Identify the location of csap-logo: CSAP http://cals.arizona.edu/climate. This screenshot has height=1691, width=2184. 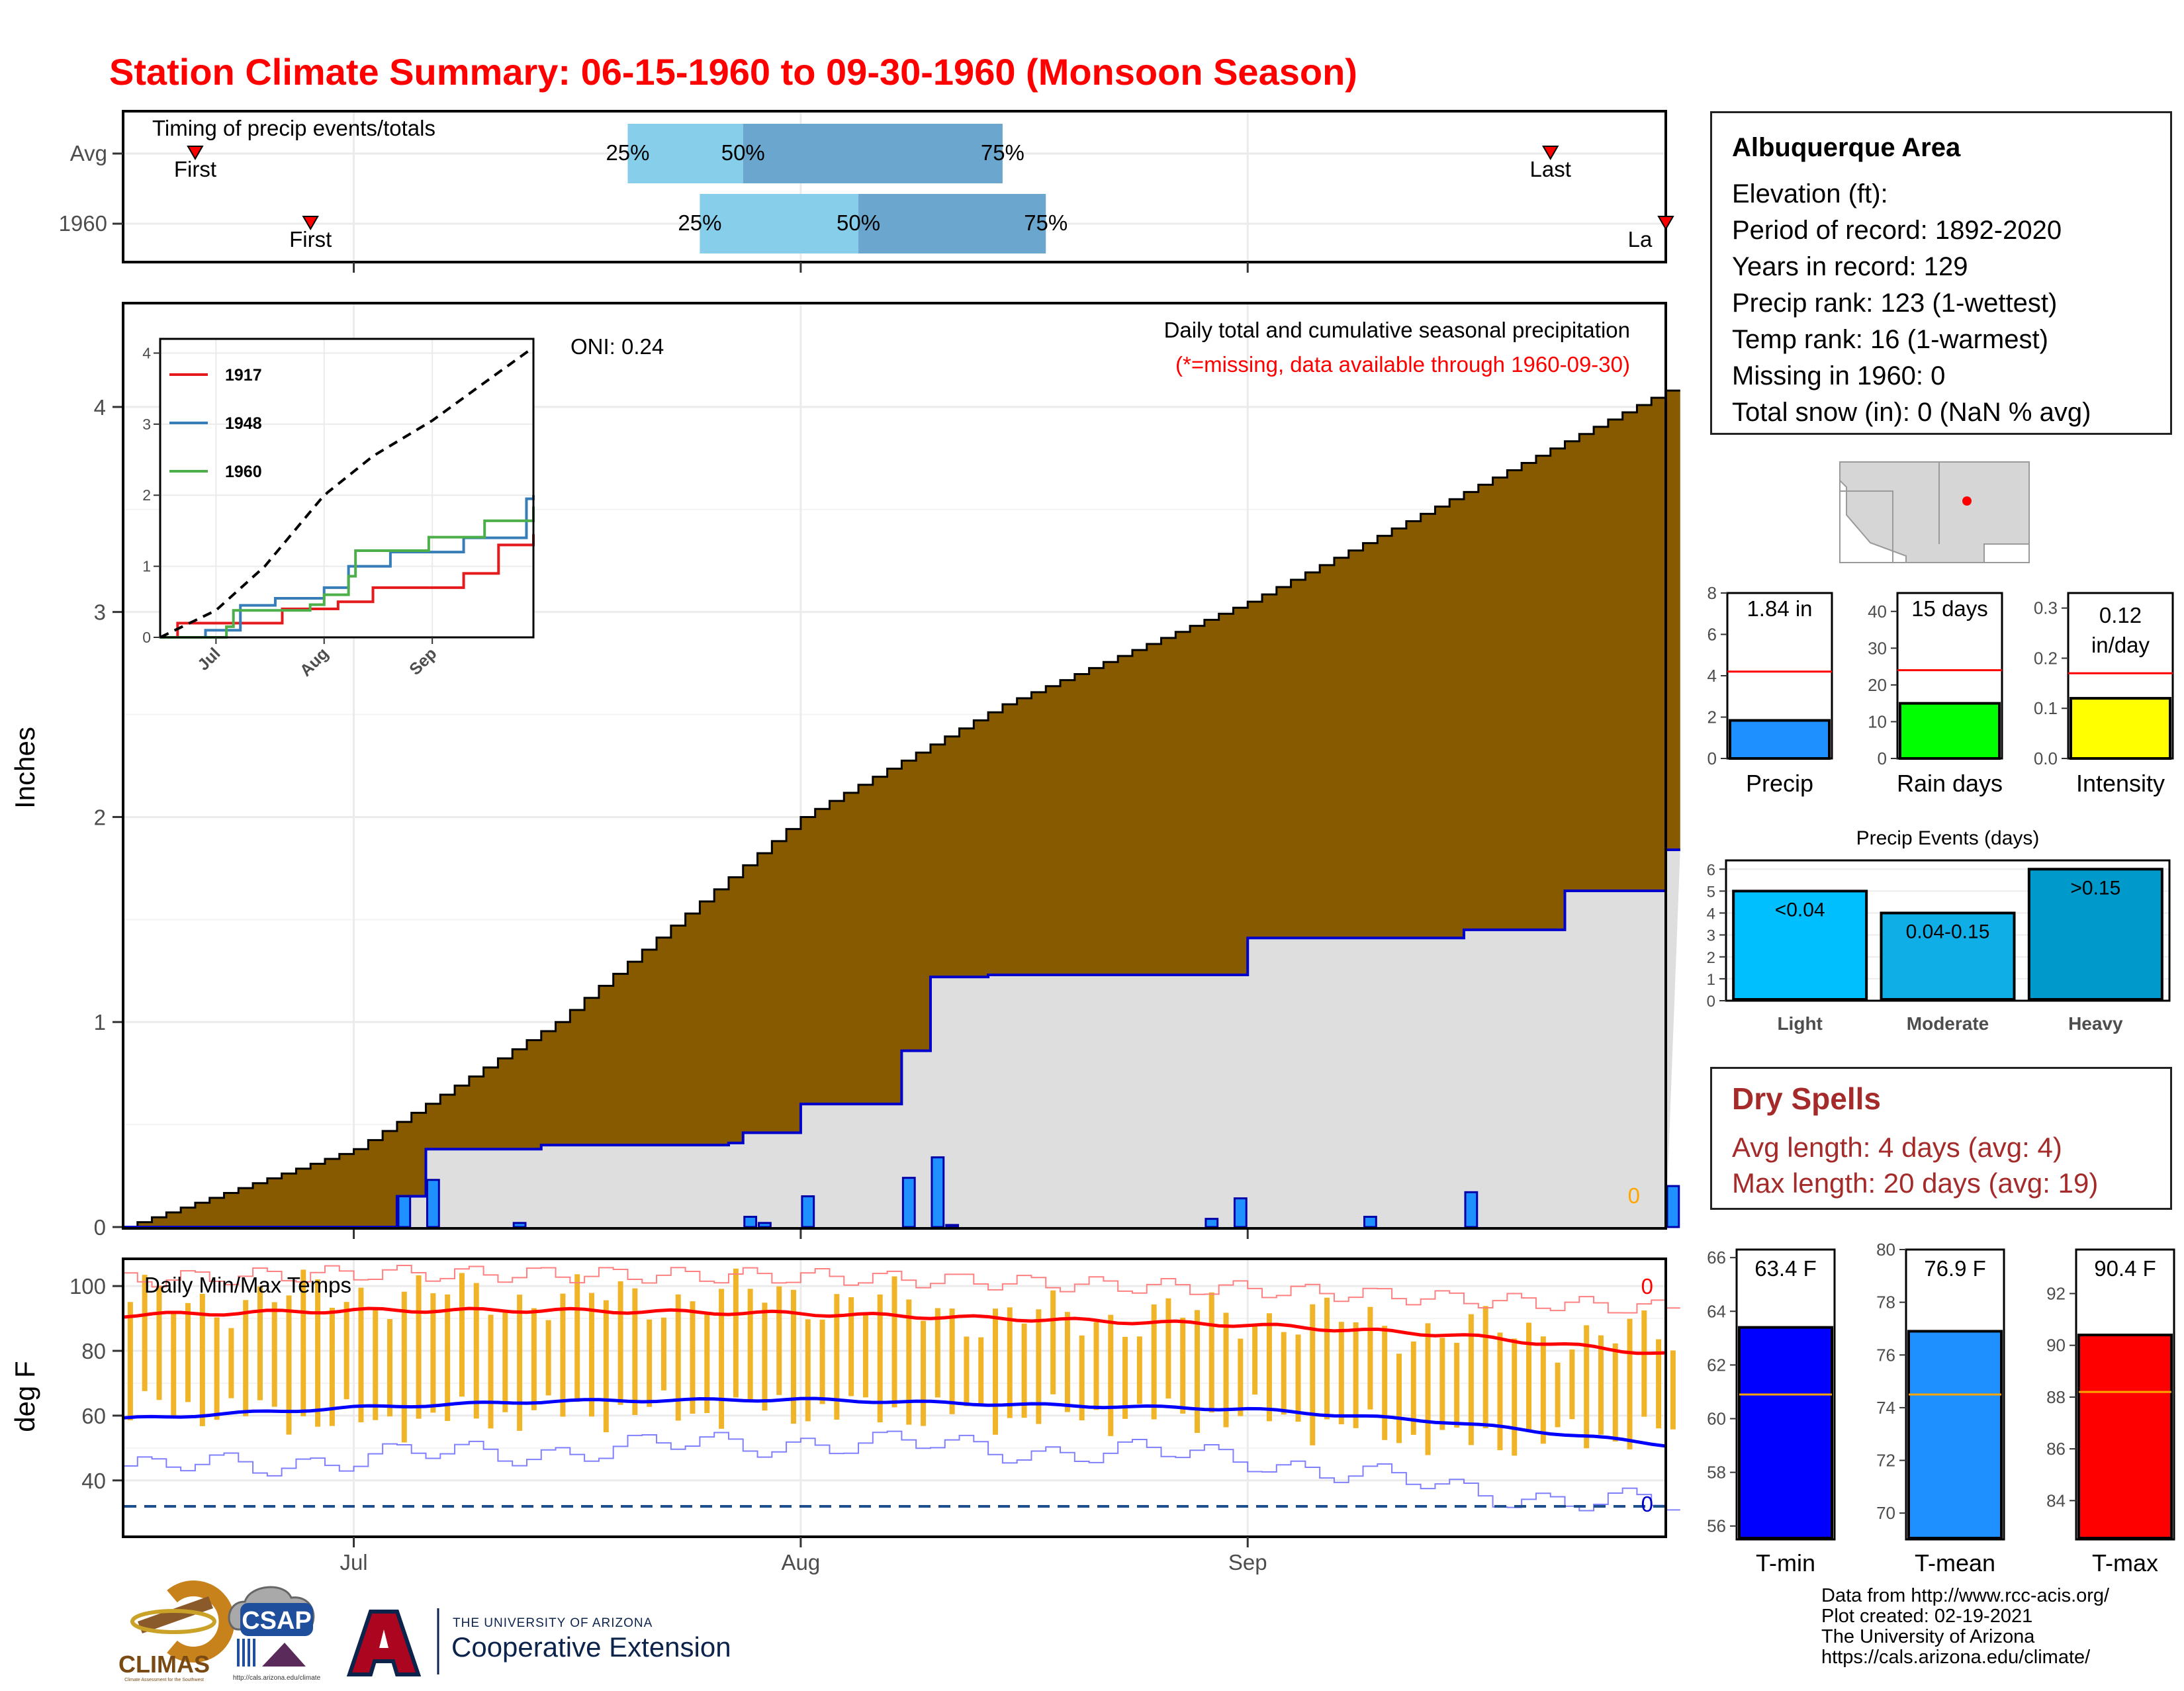
(274, 1634).